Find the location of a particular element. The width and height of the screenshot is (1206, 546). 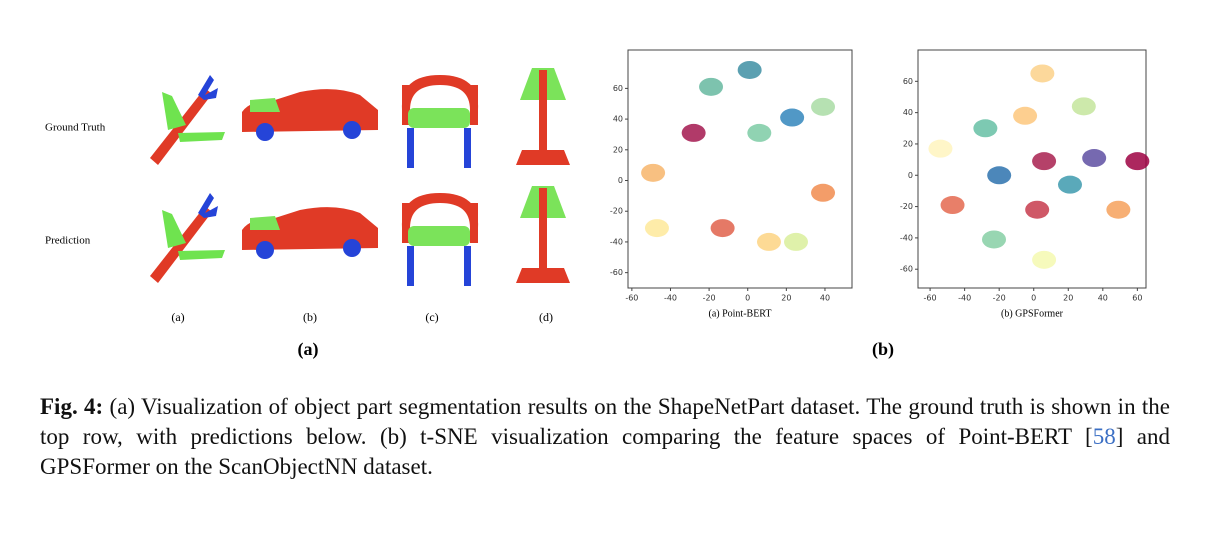

object-label: (a) is located at coordinates (177, 317).